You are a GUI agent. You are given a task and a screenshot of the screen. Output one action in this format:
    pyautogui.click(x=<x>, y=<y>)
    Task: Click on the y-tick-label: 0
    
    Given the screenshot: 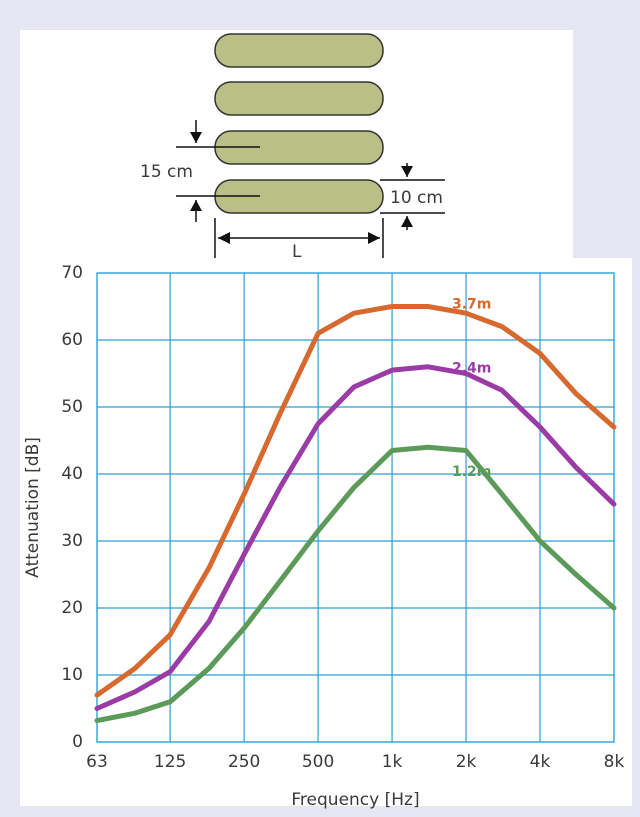 What is the action you would take?
    pyautogui.click(x=77, y=742)
    